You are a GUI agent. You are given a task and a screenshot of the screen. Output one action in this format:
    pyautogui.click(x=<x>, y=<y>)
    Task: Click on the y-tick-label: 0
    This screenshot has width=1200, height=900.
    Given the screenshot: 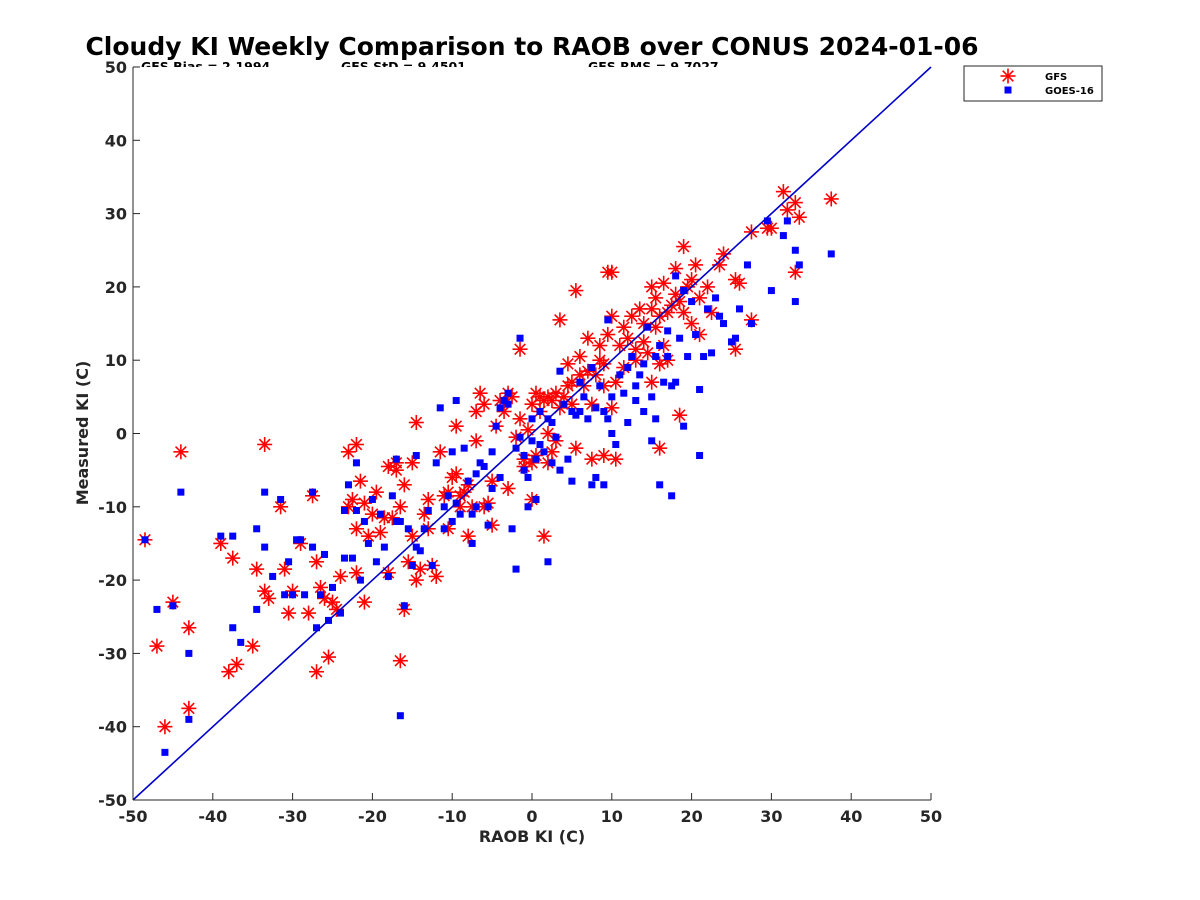 What is the action you would take?
    pyautogui.click(x=121, y=434)
    